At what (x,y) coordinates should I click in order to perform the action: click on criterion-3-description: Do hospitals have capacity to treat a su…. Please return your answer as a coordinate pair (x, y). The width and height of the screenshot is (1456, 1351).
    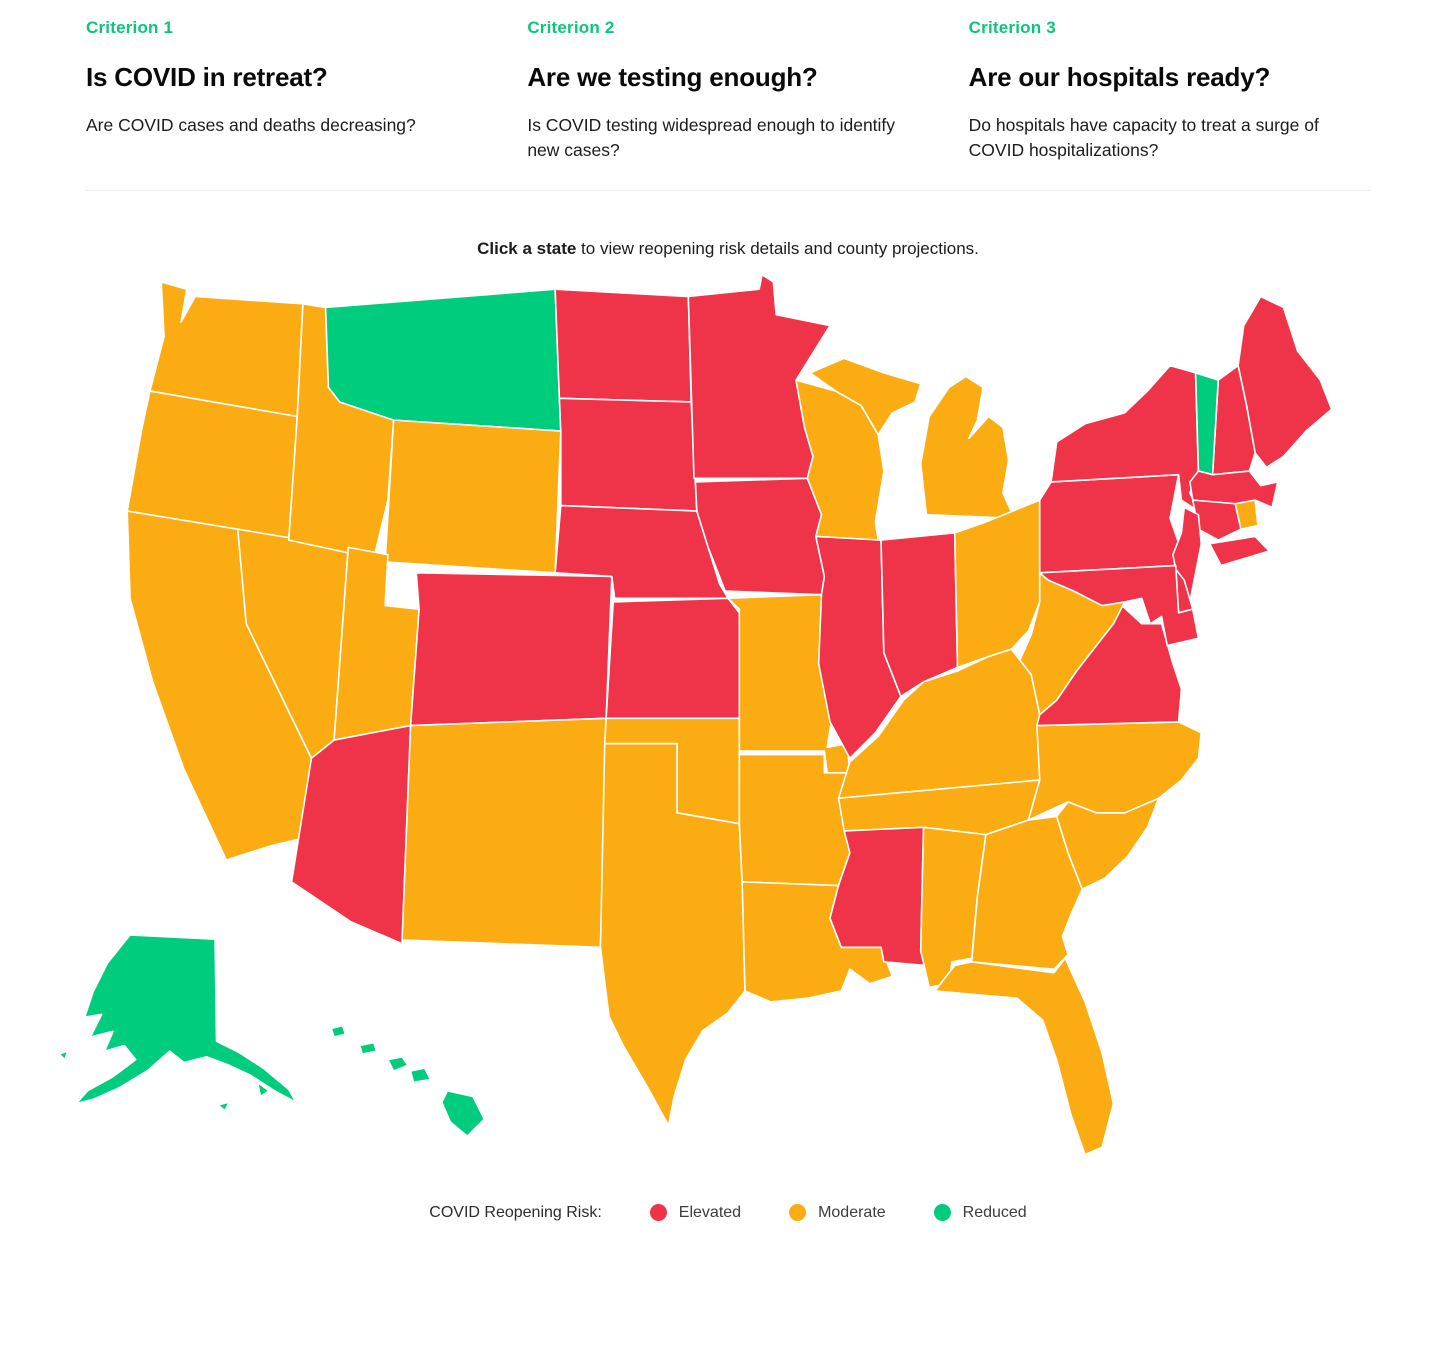
    Looking at the image, I should click on (1143, 138).